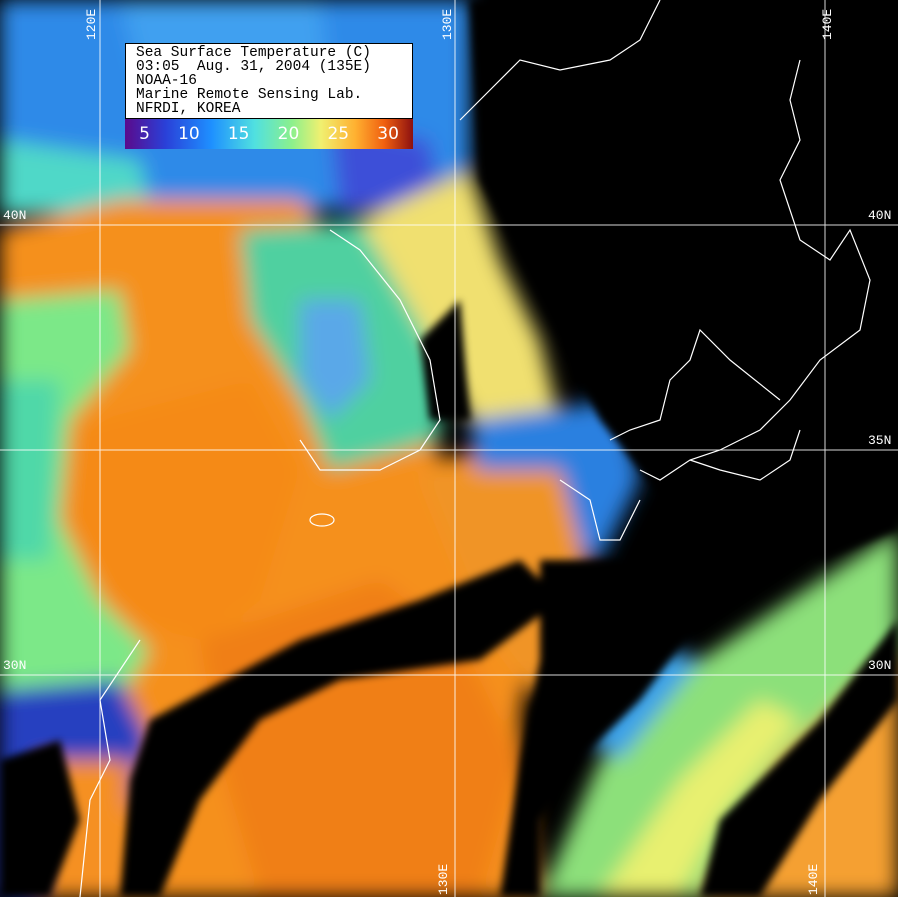 This screenshot has height=897, width=898. I want to click on lon-label-120e: 120E, so click(91, 24).